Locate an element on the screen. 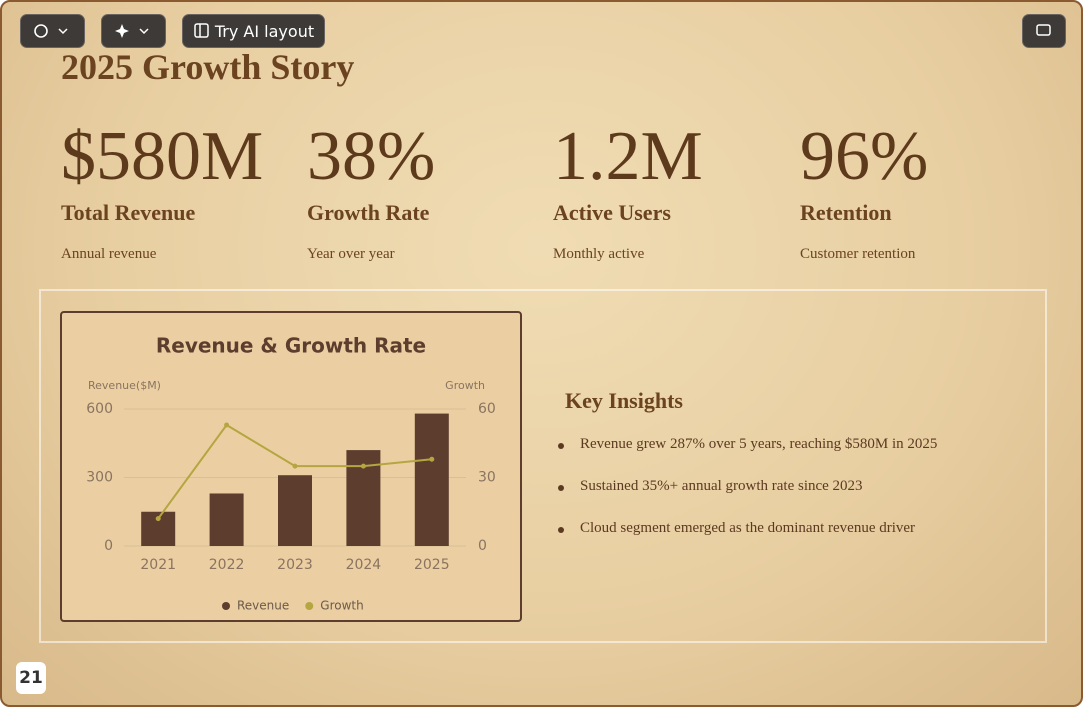 This screenshot has height=707, width=1083. stat-label: Total Revenue is located at coordinates (128, 212).